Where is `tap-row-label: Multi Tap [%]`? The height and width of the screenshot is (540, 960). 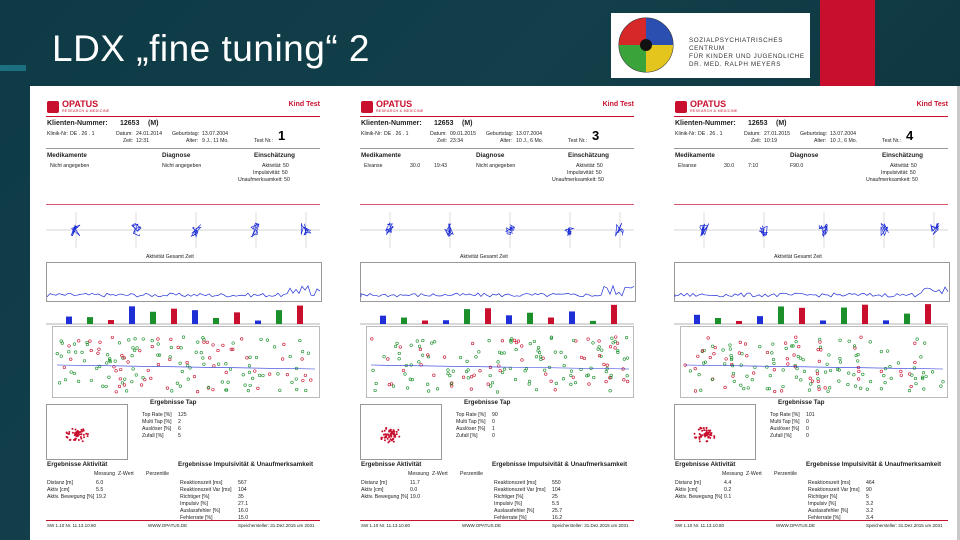
tap-row-label: Multi Tap [%] is located at coordinates (785, 422).